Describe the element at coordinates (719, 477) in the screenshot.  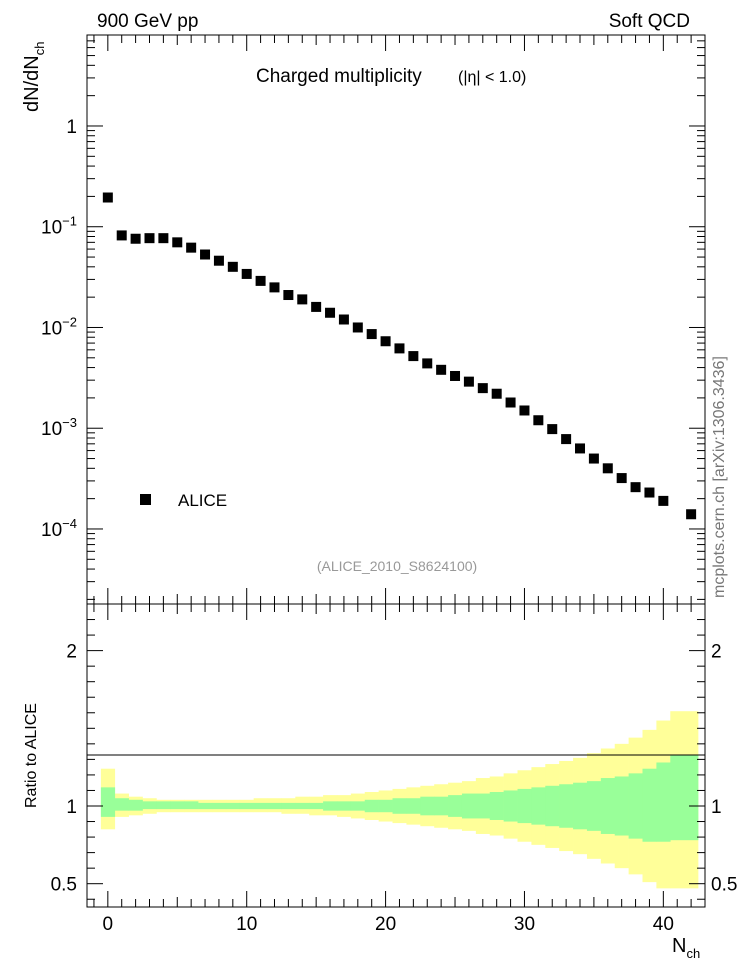
I see `watermark: mcplots.cern.ch [arXiv:1306.3436]` at that location.